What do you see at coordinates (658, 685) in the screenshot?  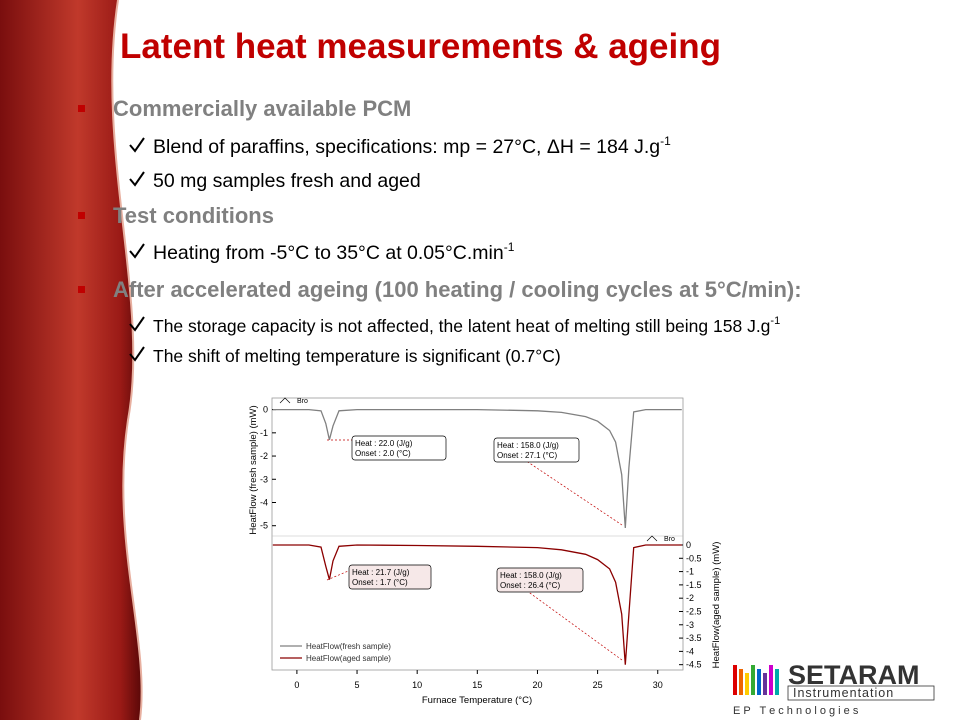 I see `x-tick-label: 30` at bounding box center [658, 685].